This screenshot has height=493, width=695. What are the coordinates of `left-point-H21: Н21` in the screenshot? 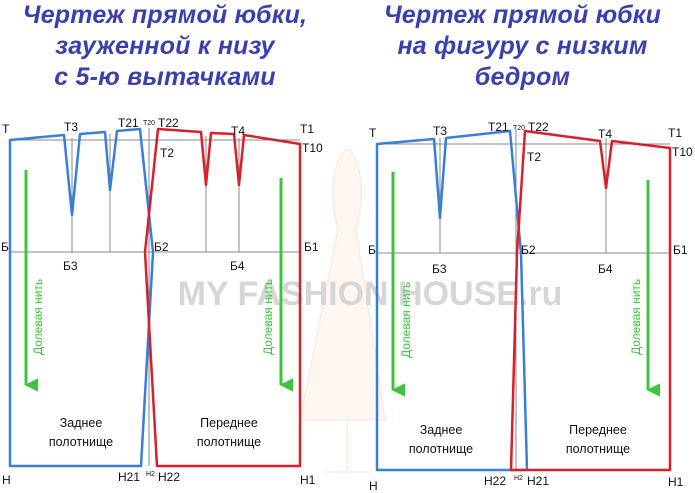 It's located at (129, 477).